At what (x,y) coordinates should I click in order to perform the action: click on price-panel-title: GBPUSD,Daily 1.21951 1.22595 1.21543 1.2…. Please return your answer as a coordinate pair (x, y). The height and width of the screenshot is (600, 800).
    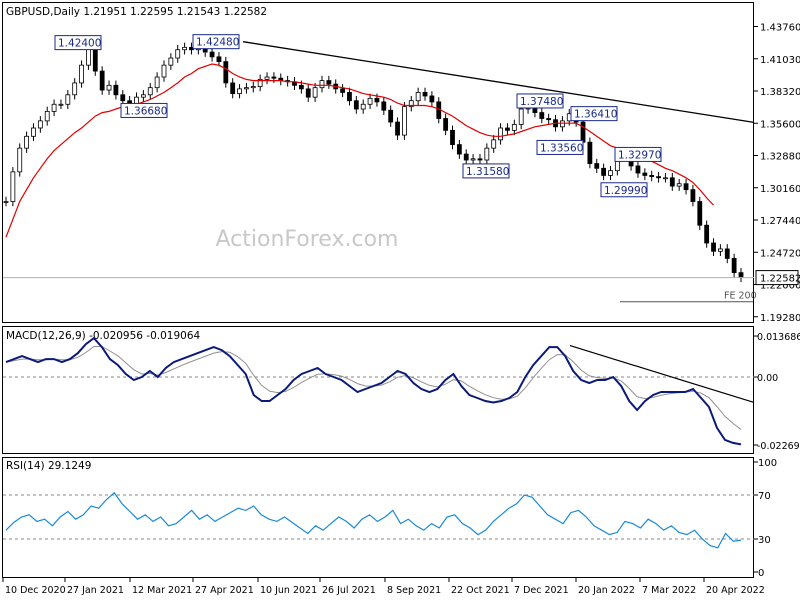
    Looking at the image, I should click on (136, 12).